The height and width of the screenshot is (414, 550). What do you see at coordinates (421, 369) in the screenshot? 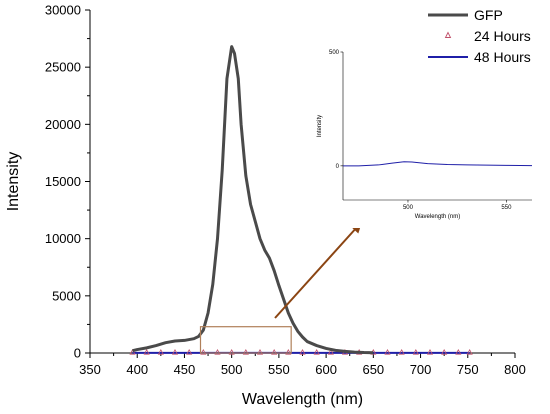
I see `x-tick-label: 700` at bounding box center [421, 369].